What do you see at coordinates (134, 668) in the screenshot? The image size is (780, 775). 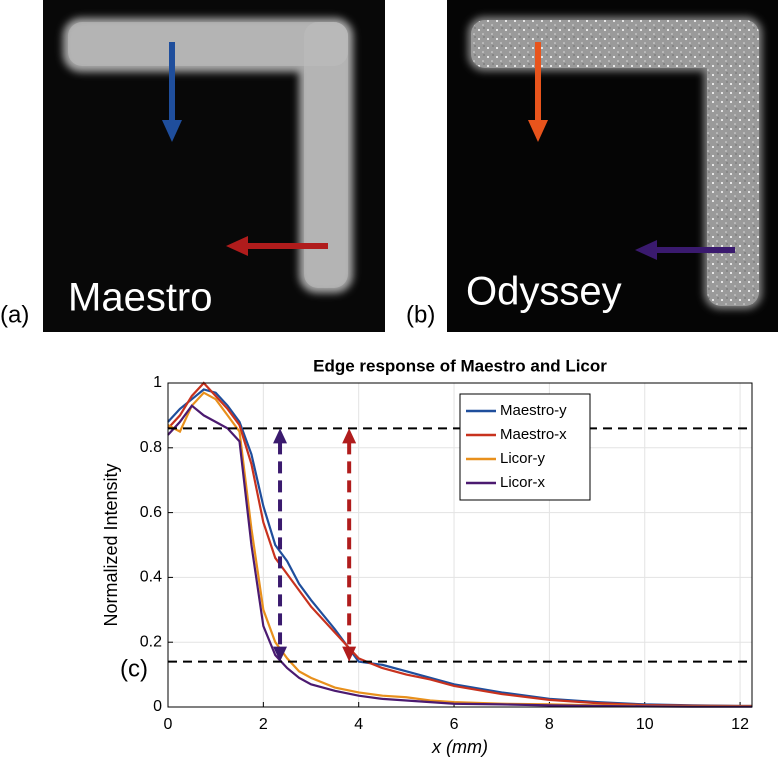 I see `panel-label: (c)` at bounding box center [134, 668].